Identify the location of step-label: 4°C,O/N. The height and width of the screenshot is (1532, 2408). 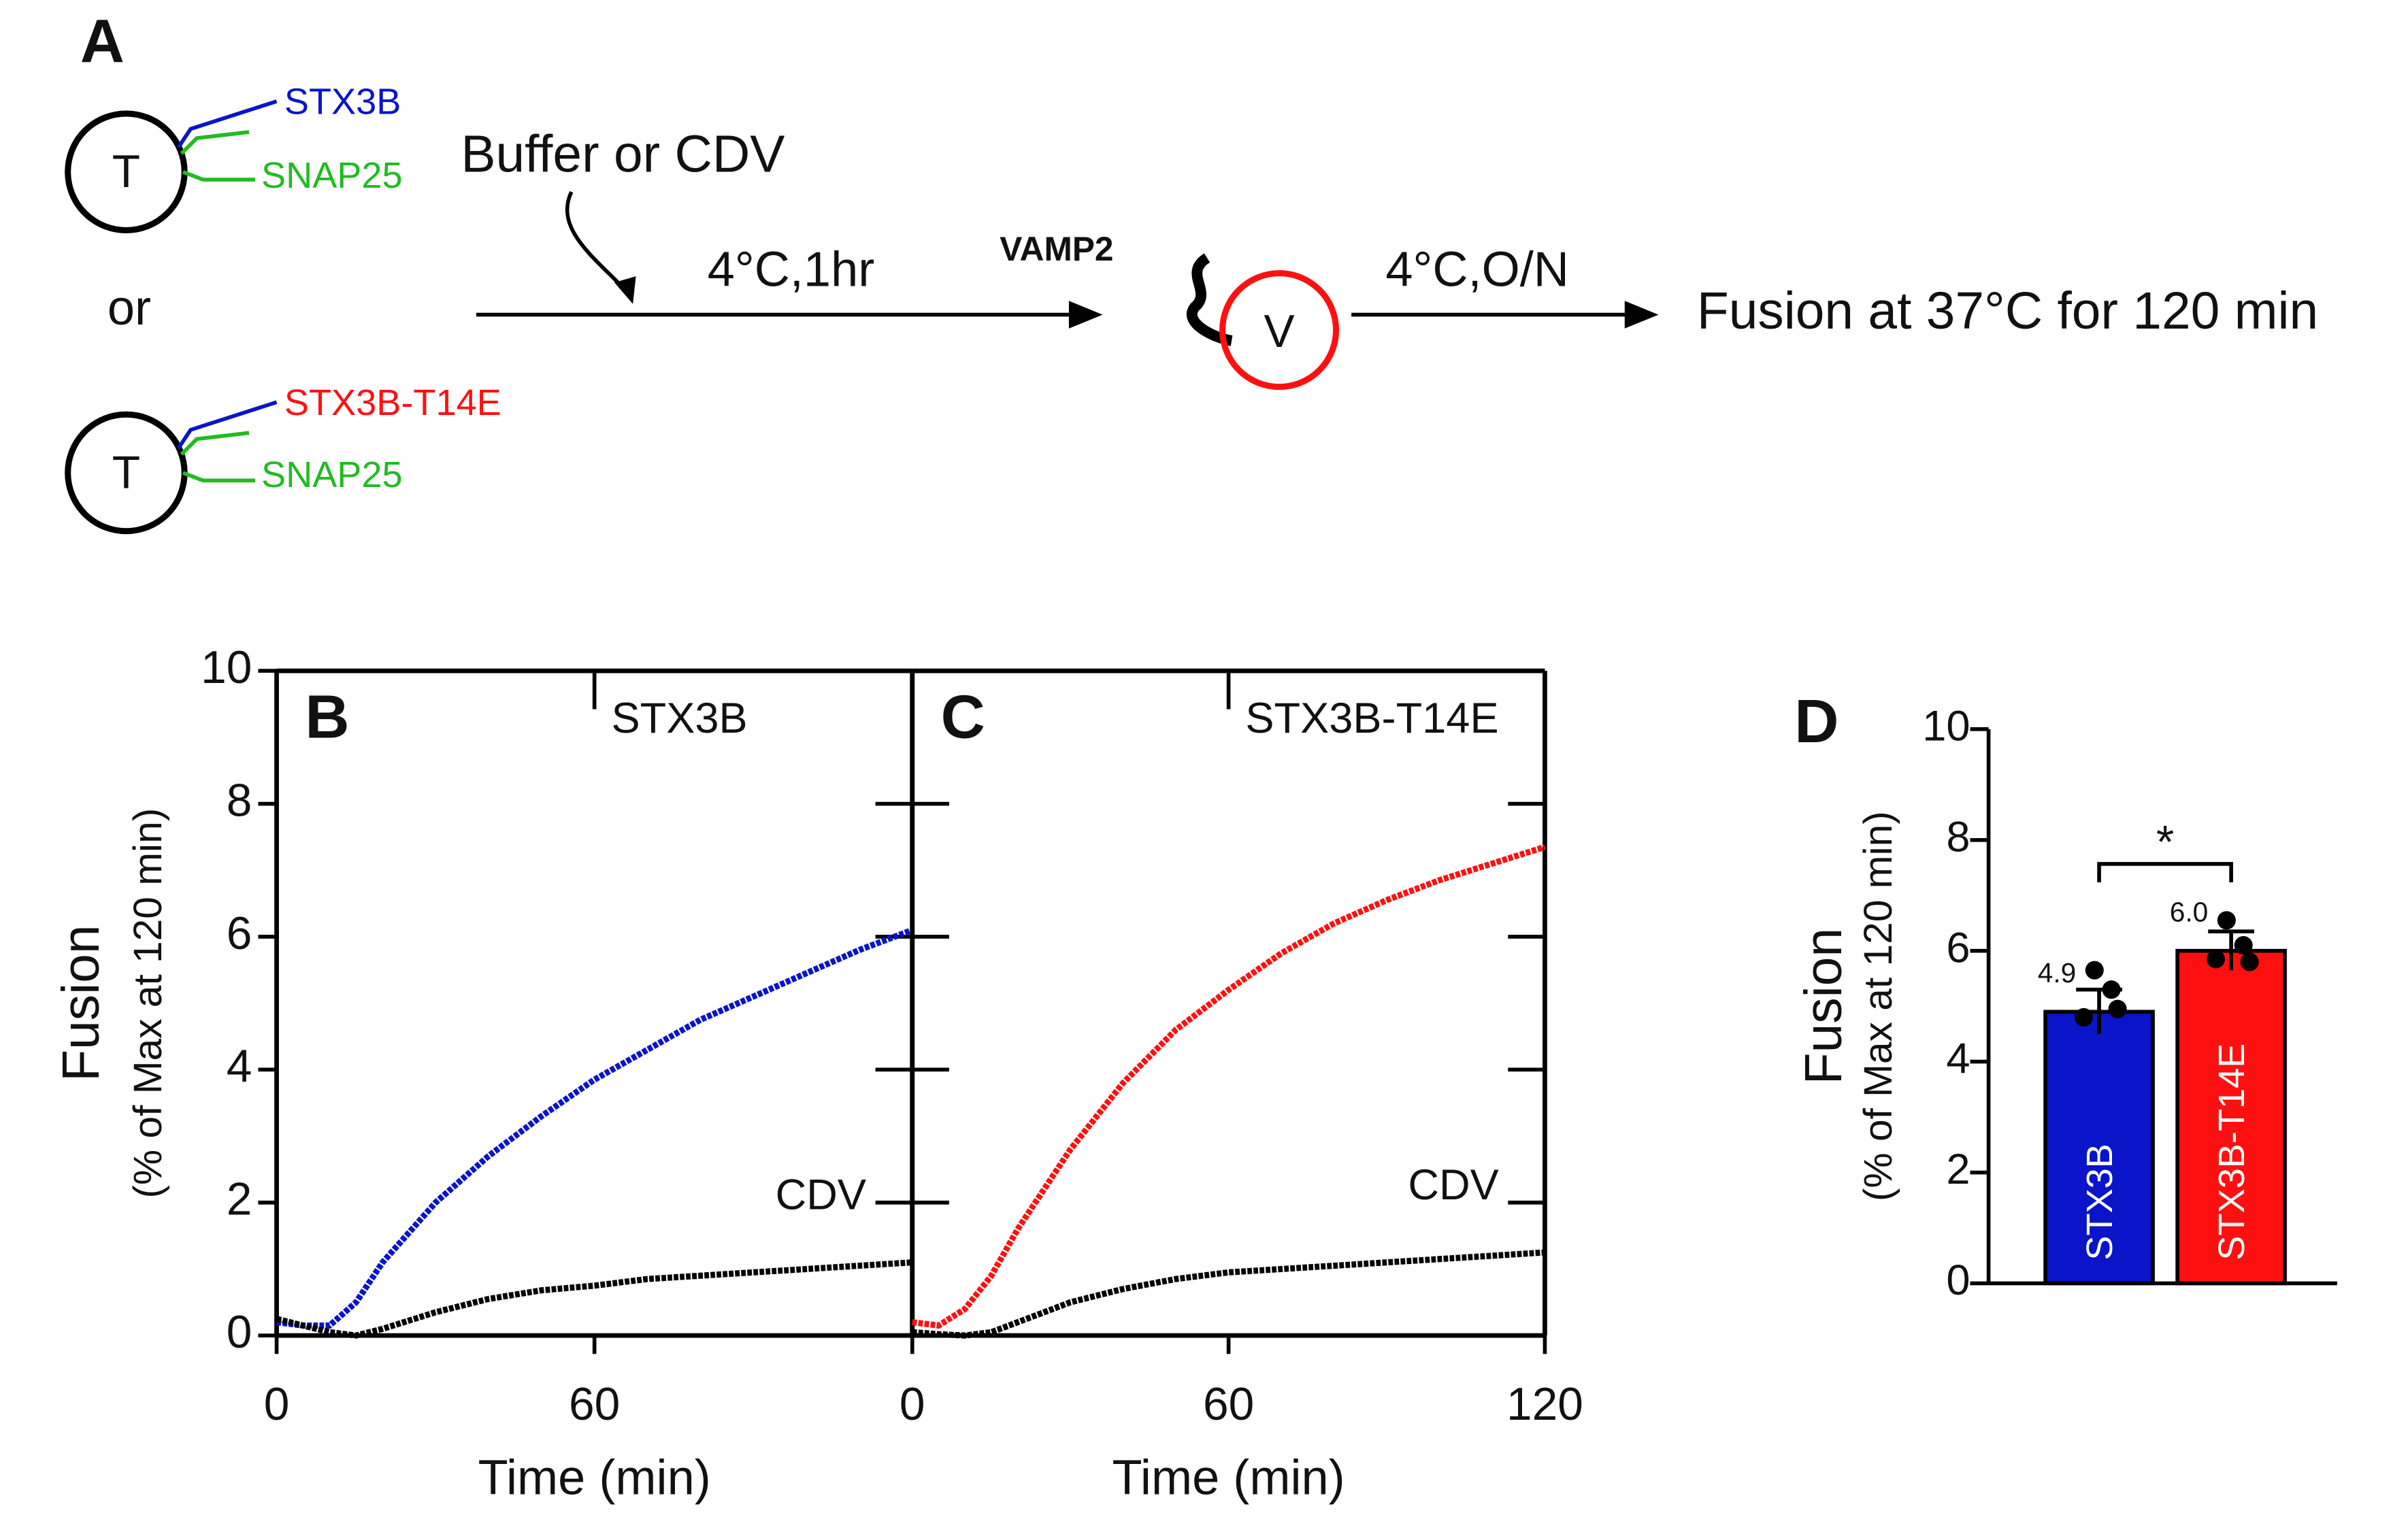
(1477, 270).